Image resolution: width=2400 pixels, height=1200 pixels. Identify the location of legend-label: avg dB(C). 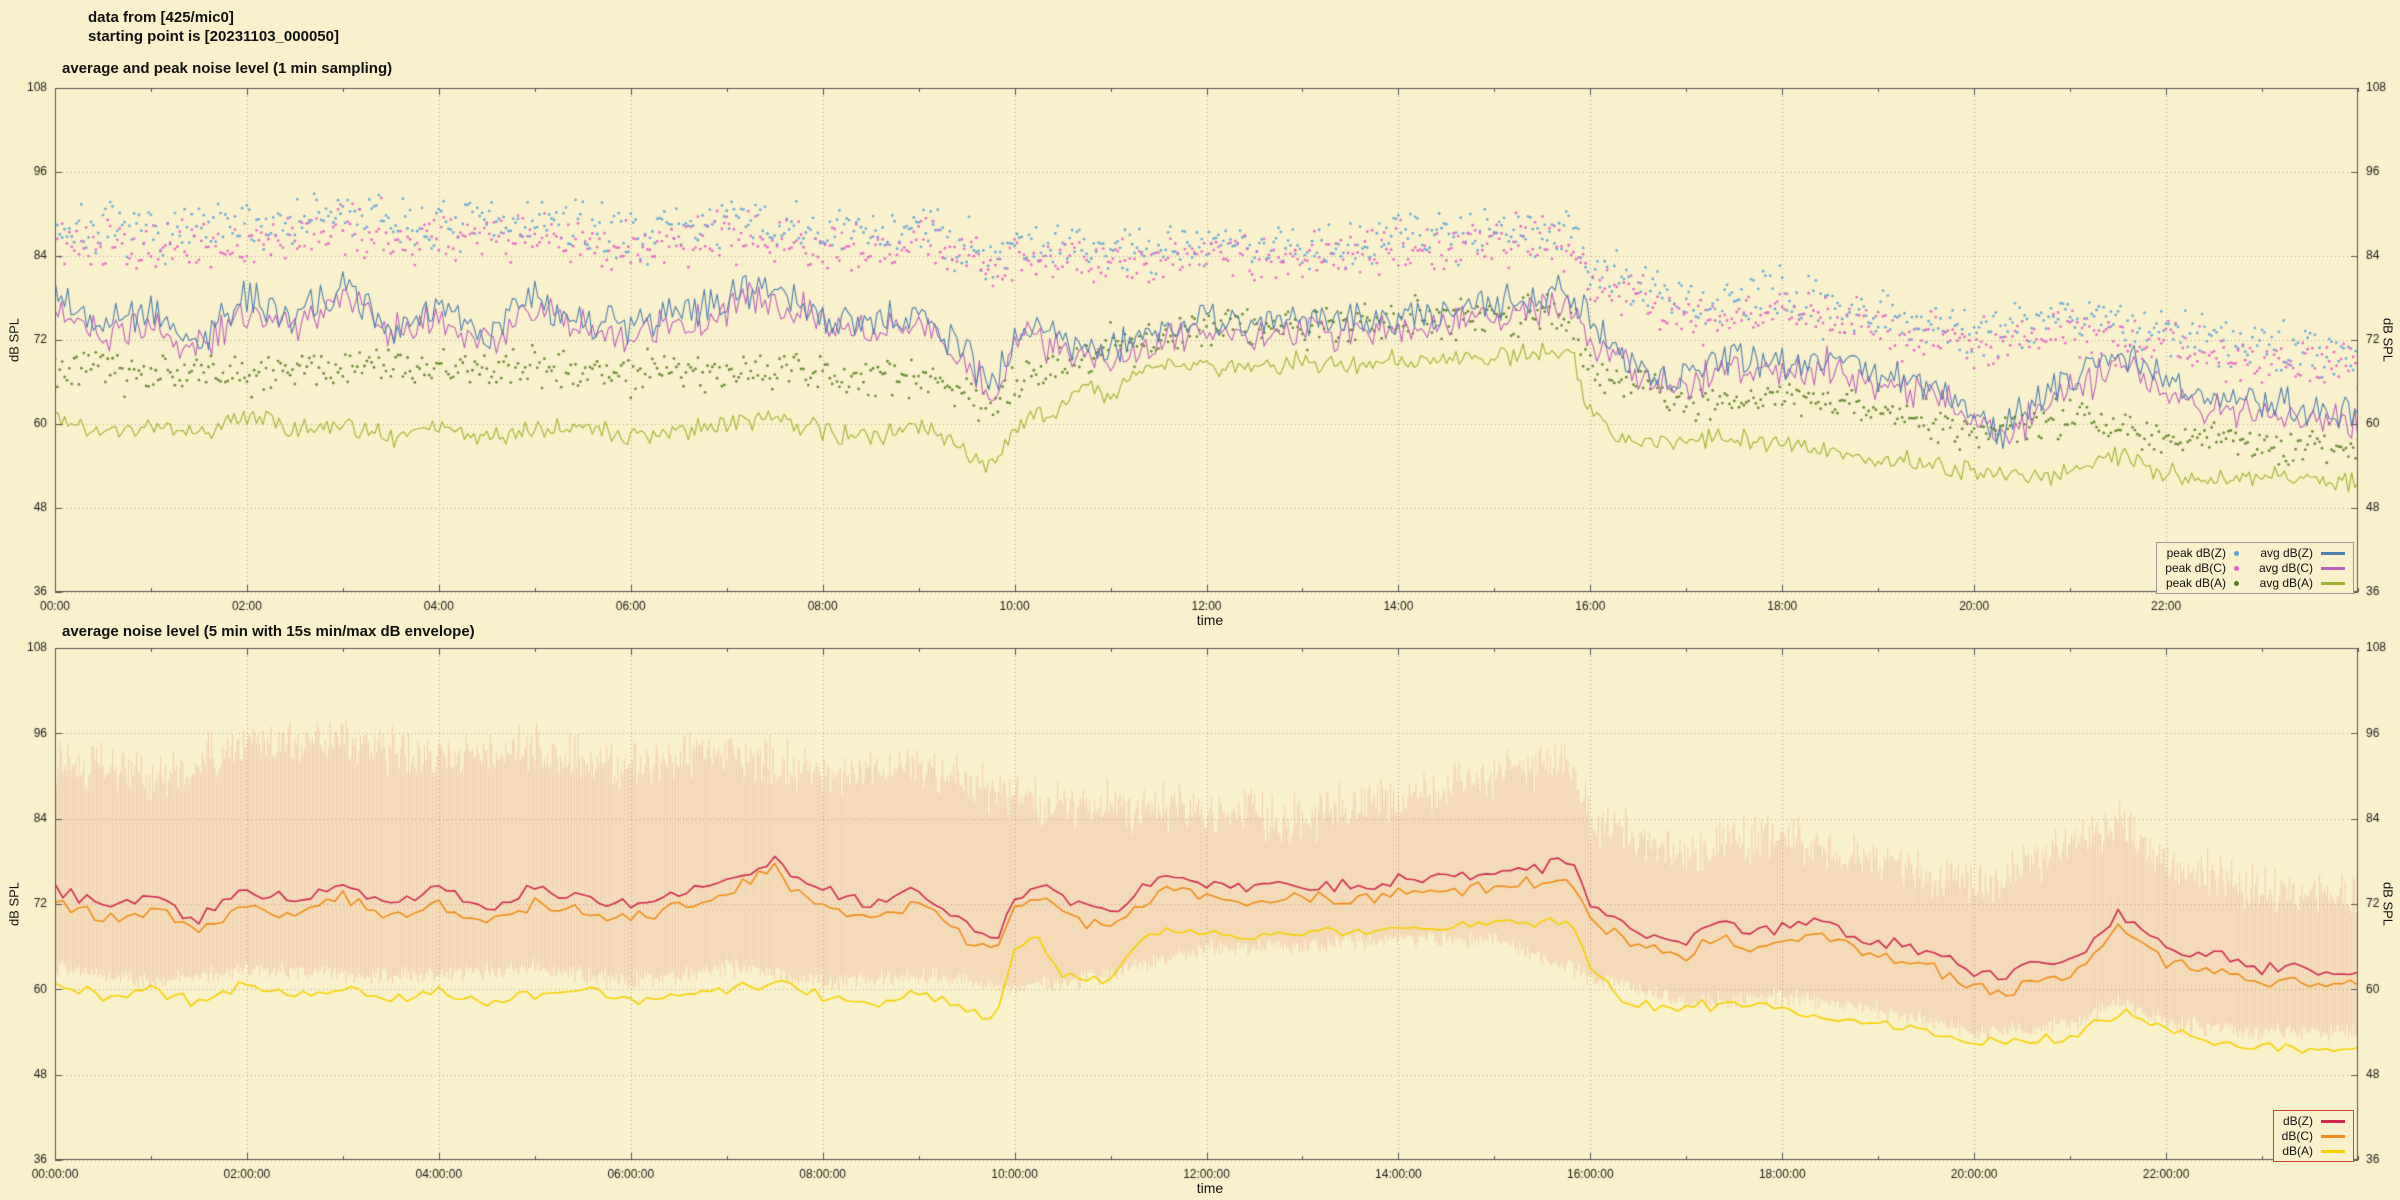
(2285, 568).